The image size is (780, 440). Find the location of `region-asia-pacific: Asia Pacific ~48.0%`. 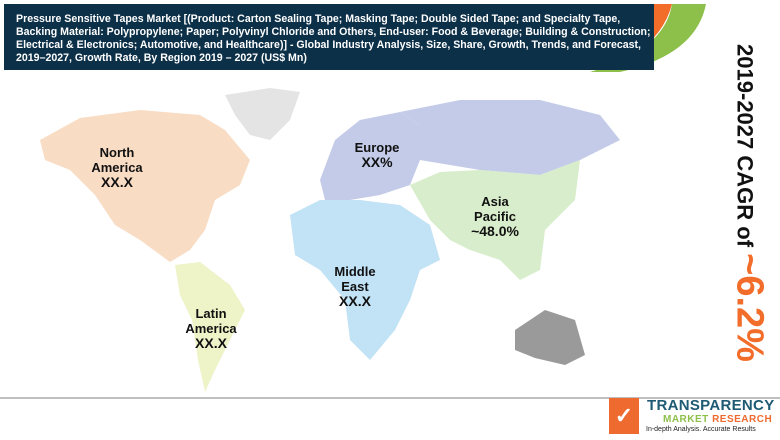

region-asia-pacific: Asia Pacific ~48.0% is located at coordinates (495, 216).